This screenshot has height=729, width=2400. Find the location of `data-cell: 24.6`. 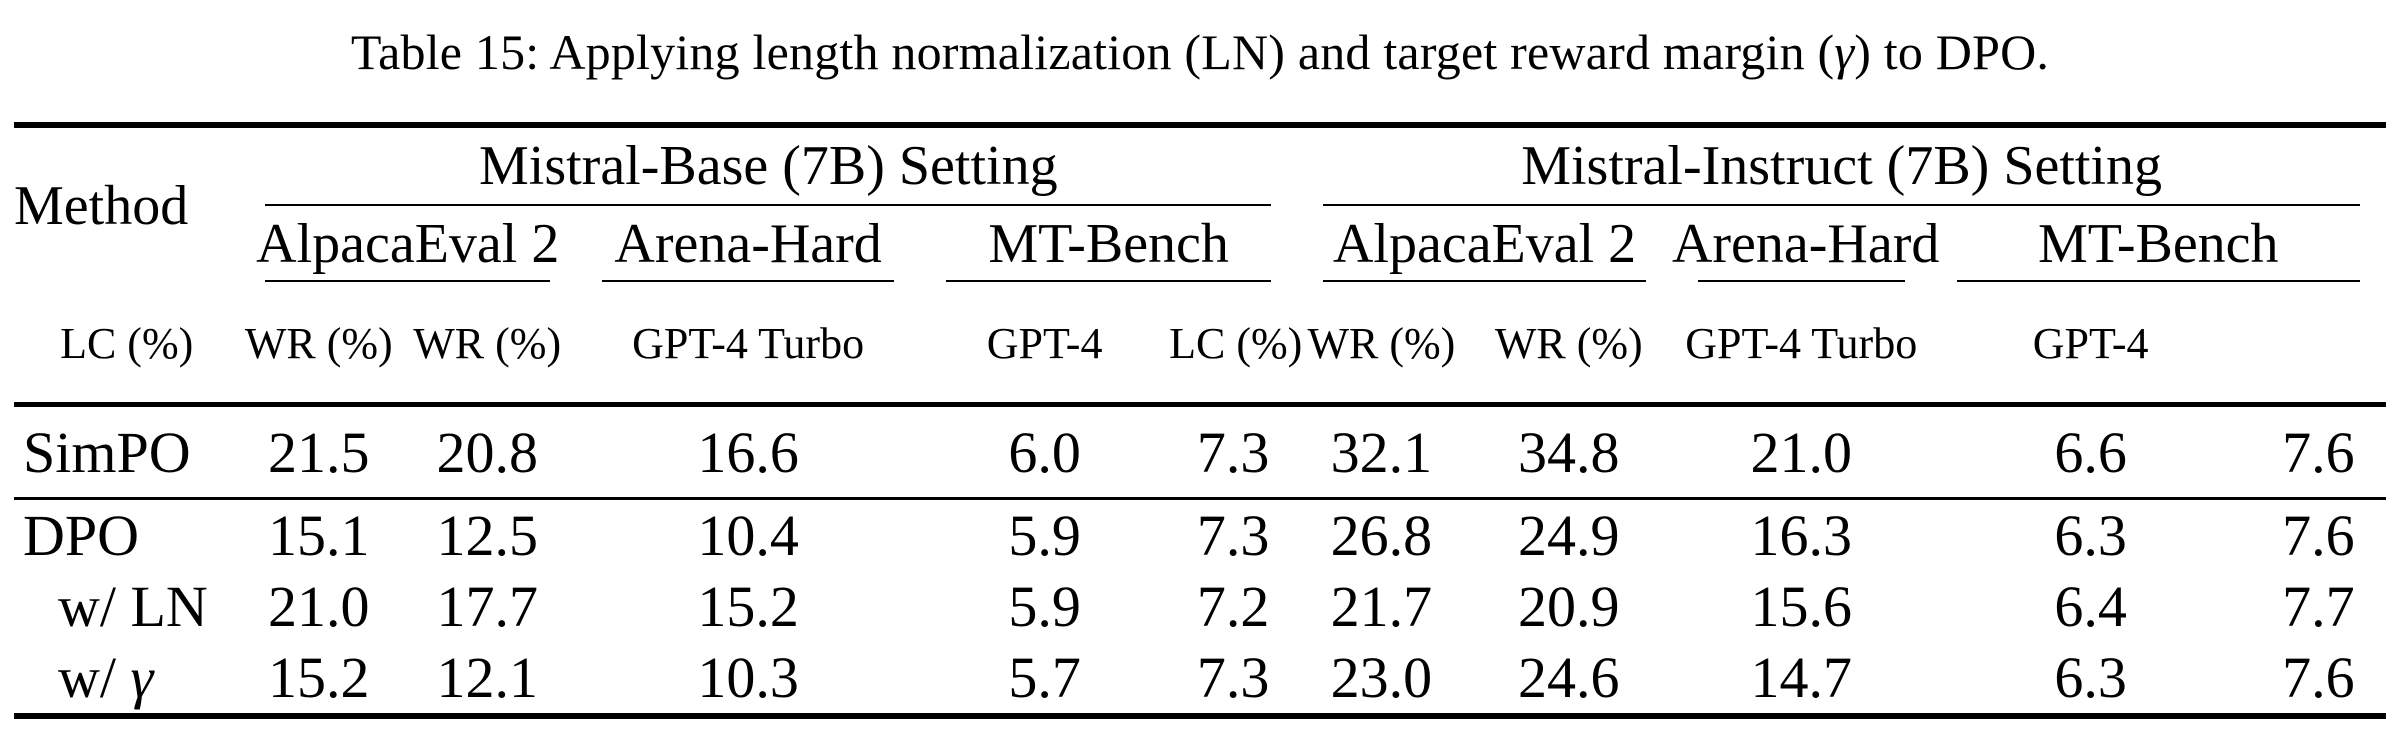

data-cell: 24.6 is located at coordinates (1569, 677).